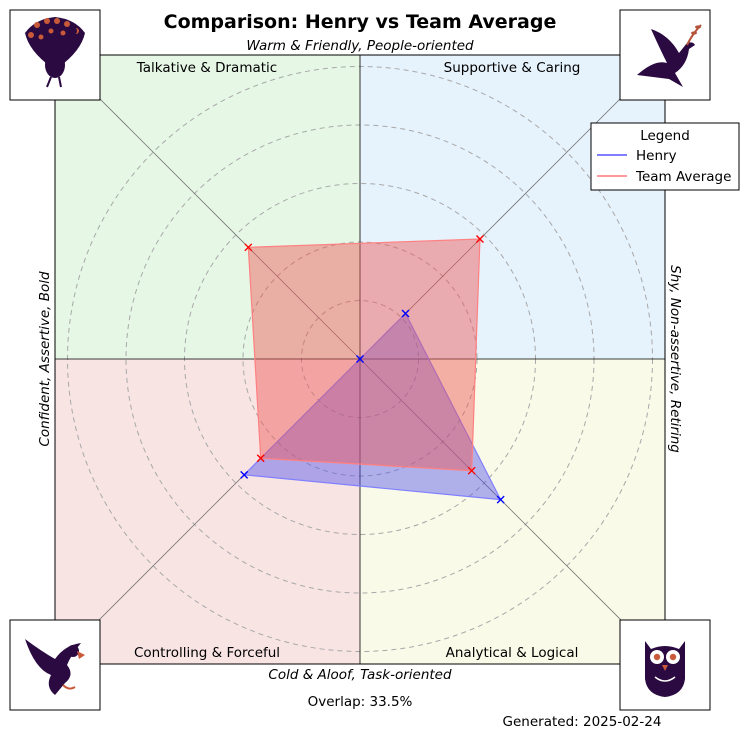  What do you see at coordinates (248, 247) in the screenshot?
I see `point-team-average-talkative` at bounding box center [248, 247].